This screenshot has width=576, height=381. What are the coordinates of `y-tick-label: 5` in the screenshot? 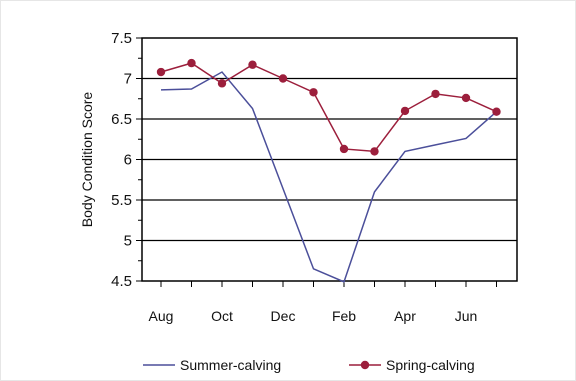 It's located at (128, 241).